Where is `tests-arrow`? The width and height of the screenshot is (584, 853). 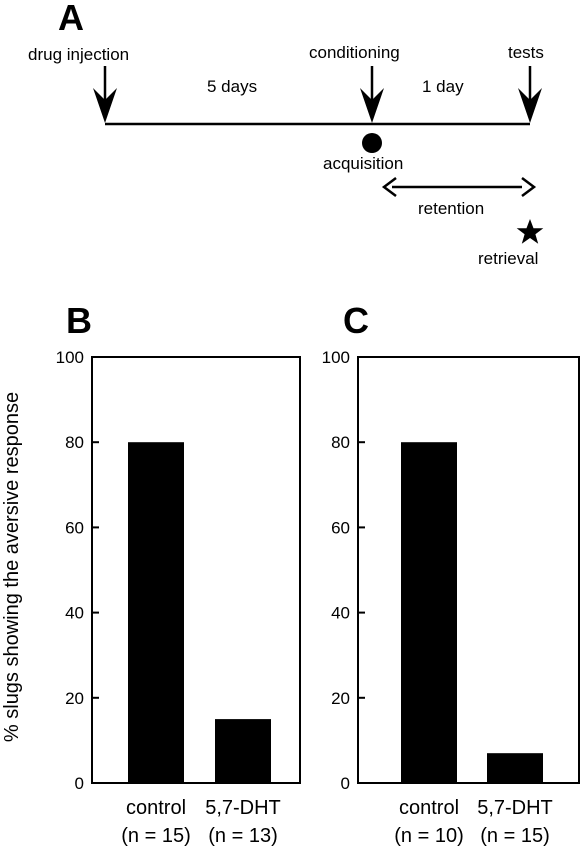 tests-arrow is located at coordinates (530, 94).